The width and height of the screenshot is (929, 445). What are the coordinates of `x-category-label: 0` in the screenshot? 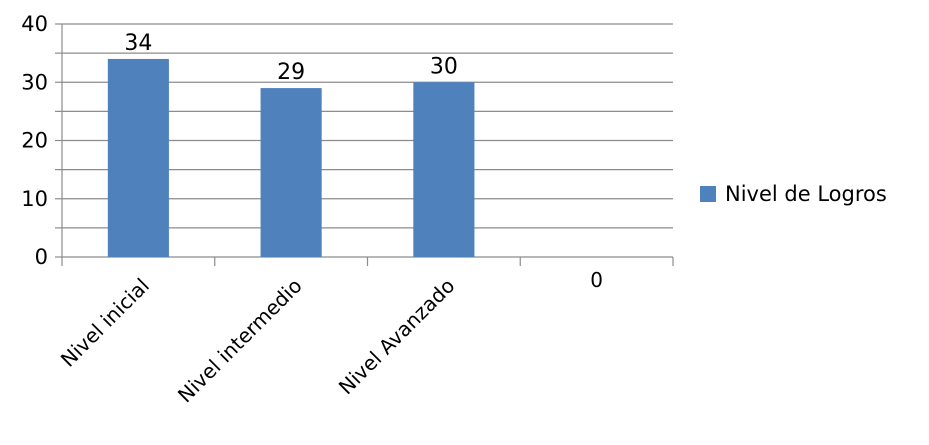 It's located at (596, 280).